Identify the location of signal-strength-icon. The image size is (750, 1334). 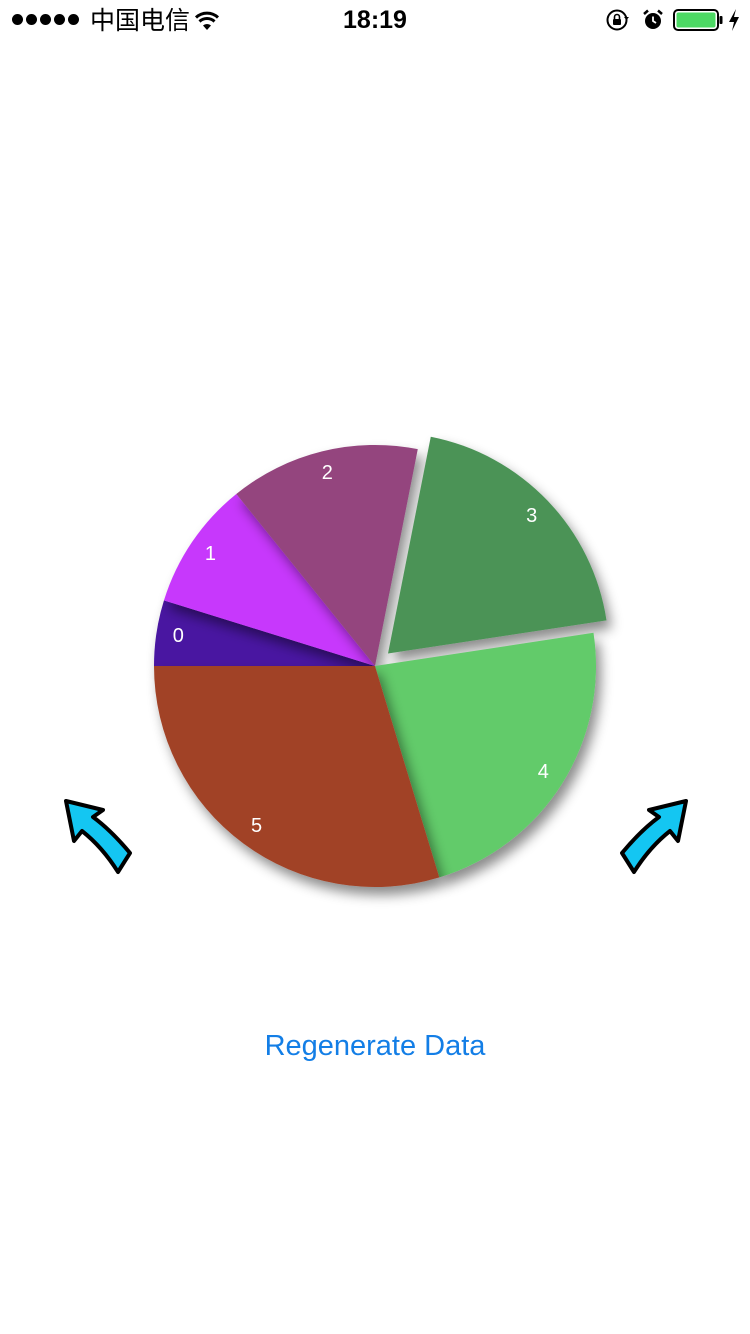
(45, 19).